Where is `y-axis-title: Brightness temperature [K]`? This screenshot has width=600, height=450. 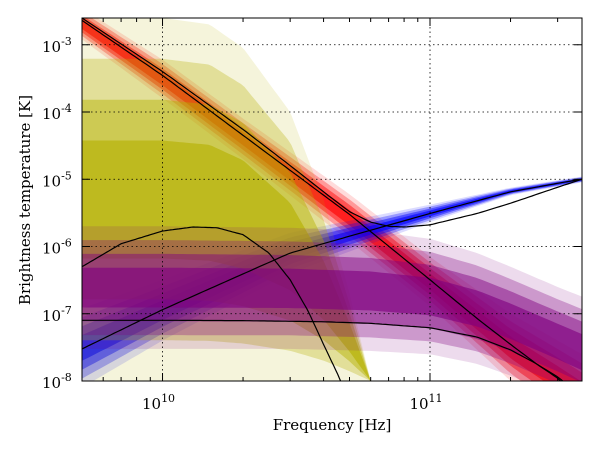 y-axis-title: Brightness temperature [K] is located at coordinates (25, 200).